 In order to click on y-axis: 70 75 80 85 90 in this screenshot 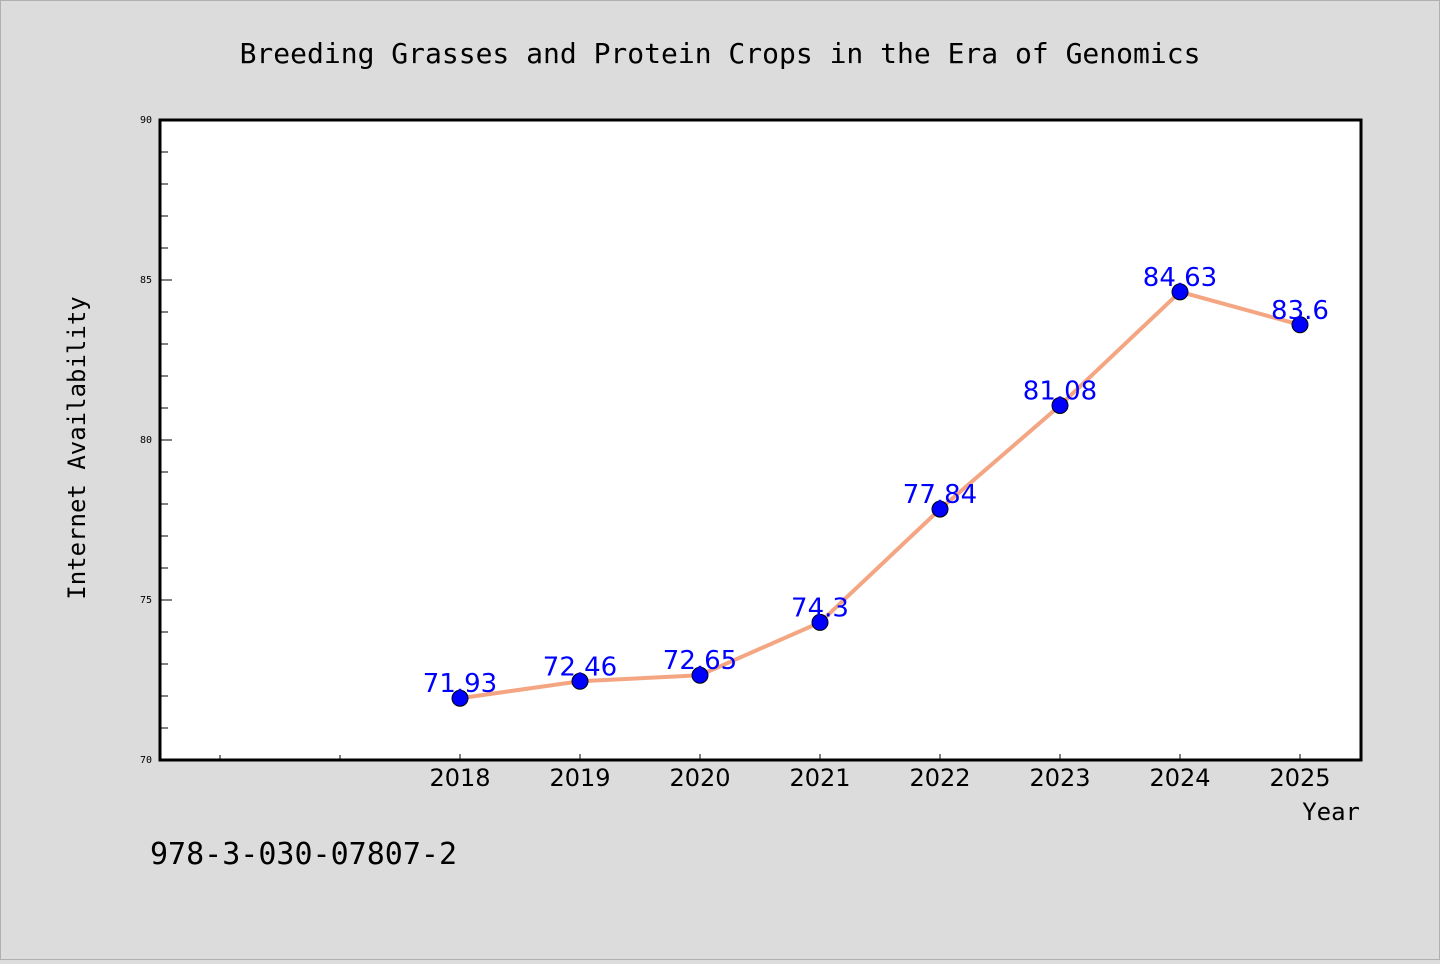, I will do `click(156, 440)`.